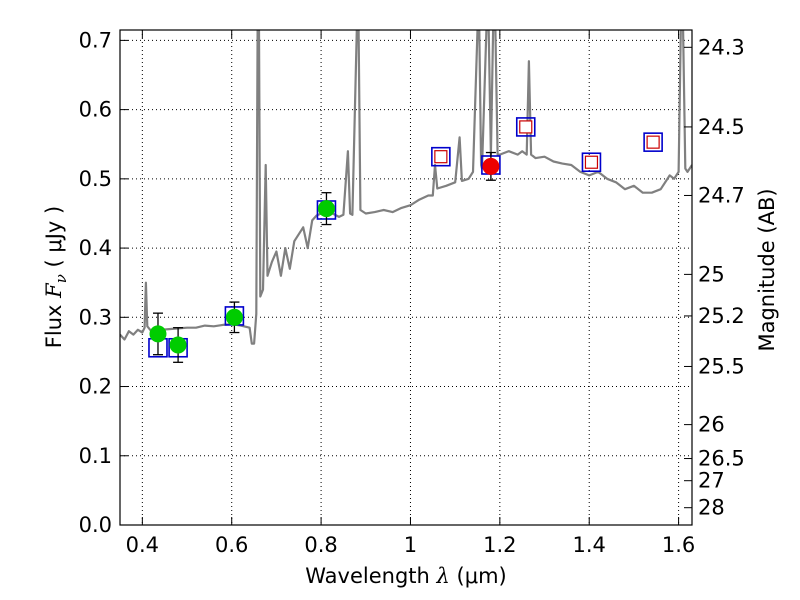 This screenshot has height=600, width=800. What do you see at coordinates (721, 47) in the screenshot?
I see `y2-tick-label: 24.3` at bounding box center [721, 47].